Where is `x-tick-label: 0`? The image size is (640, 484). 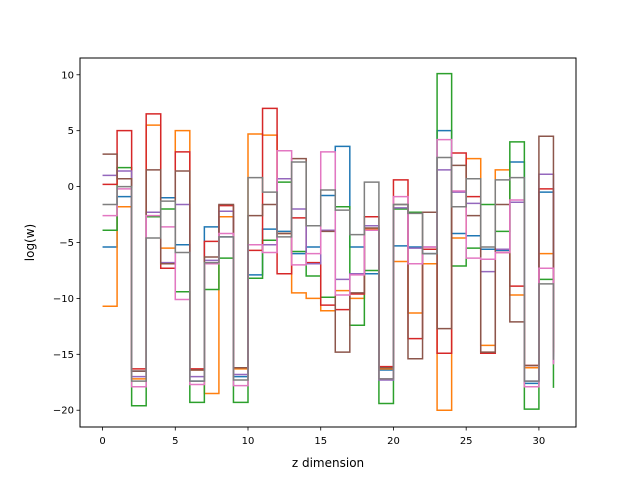
x-tick-label: 0 is located at coordinates (102, 441).